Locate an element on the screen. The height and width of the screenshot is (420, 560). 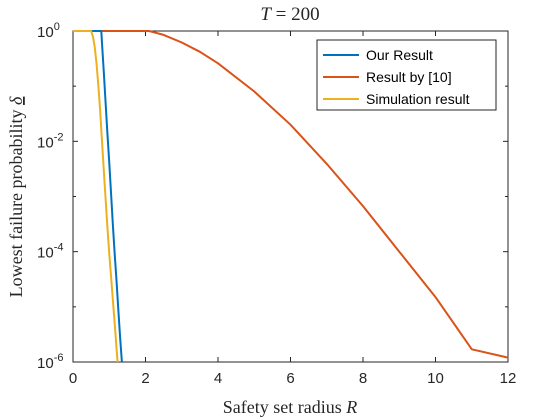
chart-title: T = 200 is located at coordinates (289, 14).